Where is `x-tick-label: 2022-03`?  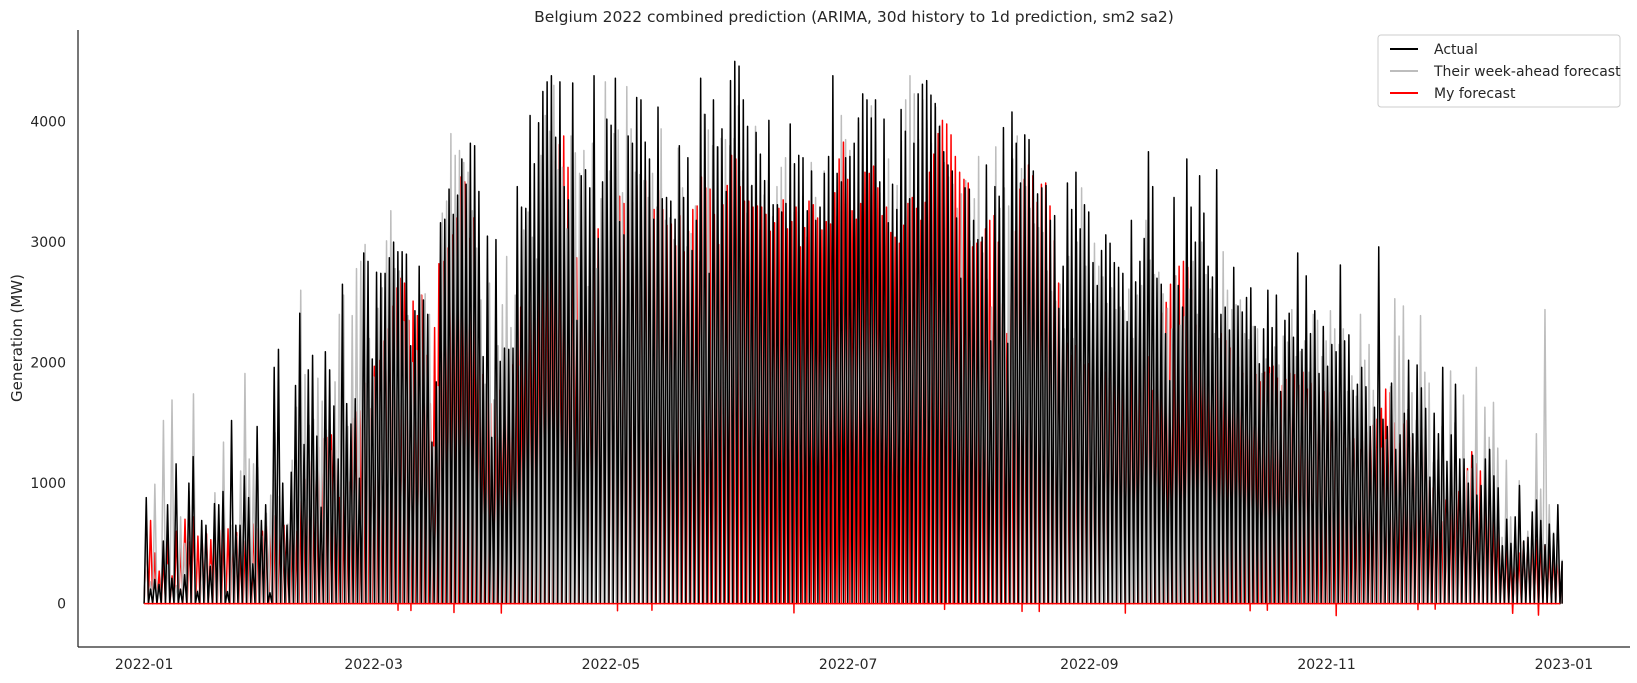 x-tick-label: 2022-03 is located at coordinates (373, 665).